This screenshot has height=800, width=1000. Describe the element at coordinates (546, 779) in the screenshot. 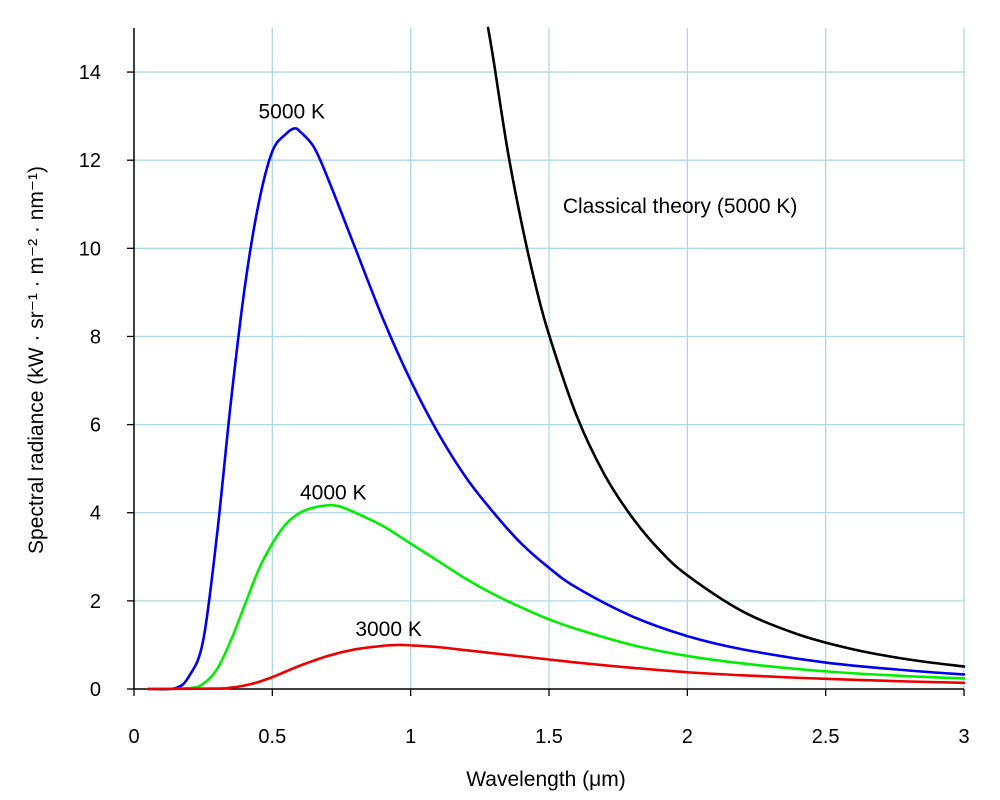

I see `x-axis-label: Wavelength (μm)` at that location.